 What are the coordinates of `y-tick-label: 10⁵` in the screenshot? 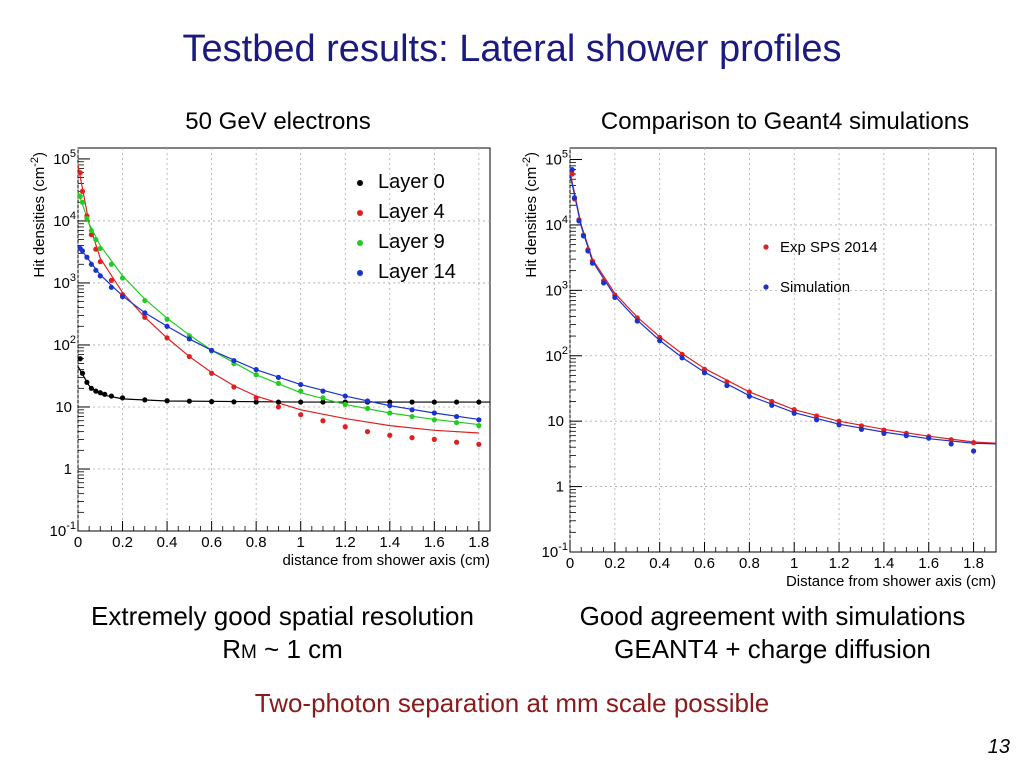 It's located at (64, 158).